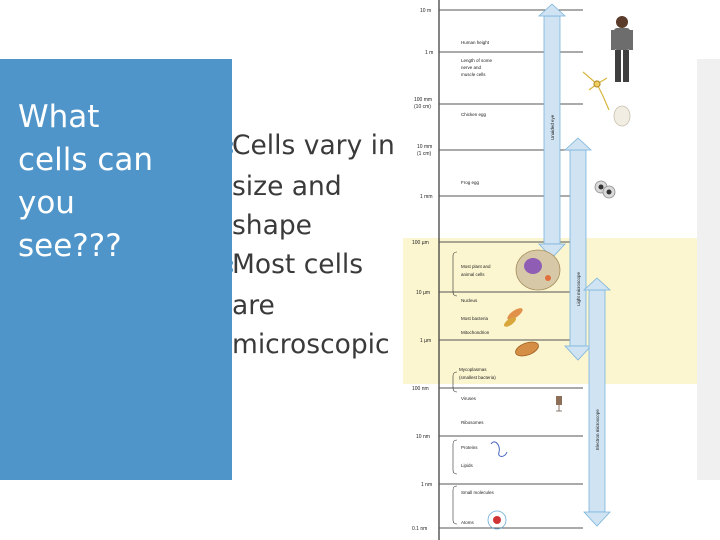 Image resolution: width=720 pixels, height=540 pixels. What do you see at coordinates (708, 269) in the screenshot?
I see `right-edge-strip` at bounding box center [708, 269].